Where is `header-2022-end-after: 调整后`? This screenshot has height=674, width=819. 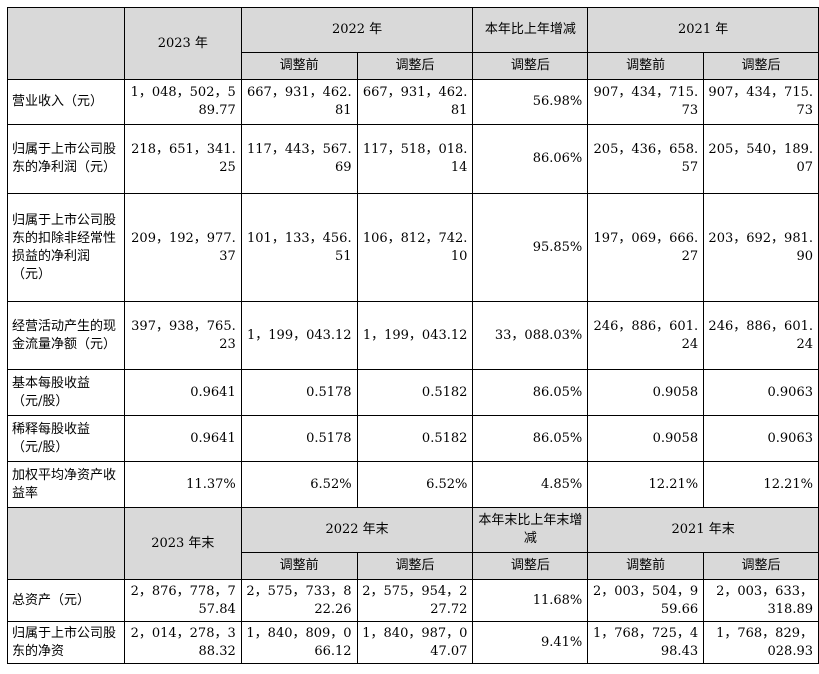 header-2022-end-after: 调整后 is located at coordinates (415, 566).